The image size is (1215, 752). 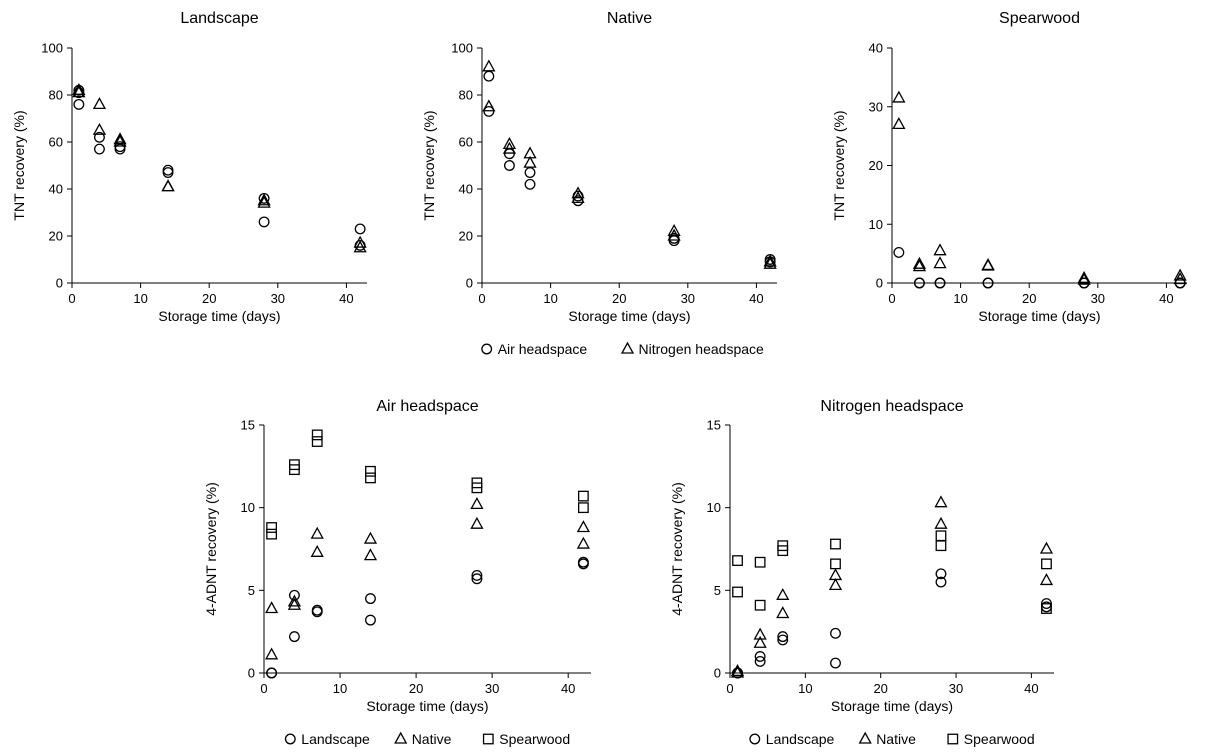 I want to click on legend-label: Native, so click(x=896, y=739).